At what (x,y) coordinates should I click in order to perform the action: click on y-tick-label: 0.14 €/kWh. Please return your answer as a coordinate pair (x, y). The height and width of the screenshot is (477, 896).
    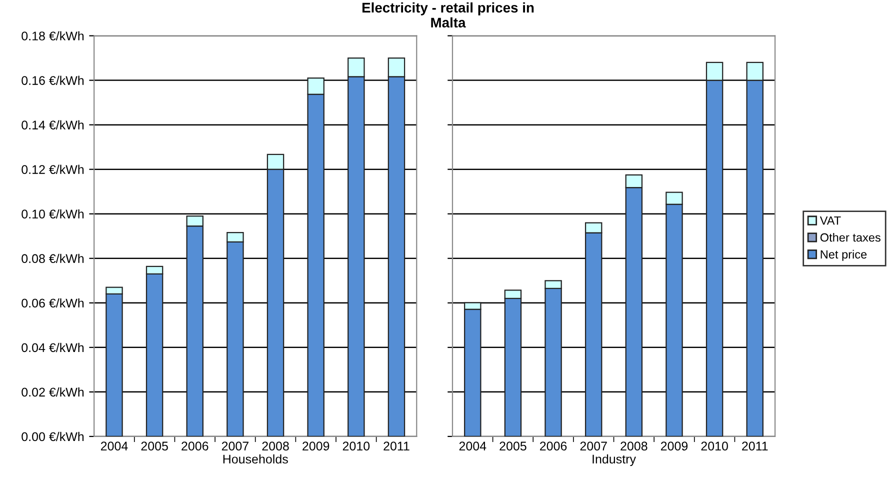
    Looking at the image, I should click on (53, 125).